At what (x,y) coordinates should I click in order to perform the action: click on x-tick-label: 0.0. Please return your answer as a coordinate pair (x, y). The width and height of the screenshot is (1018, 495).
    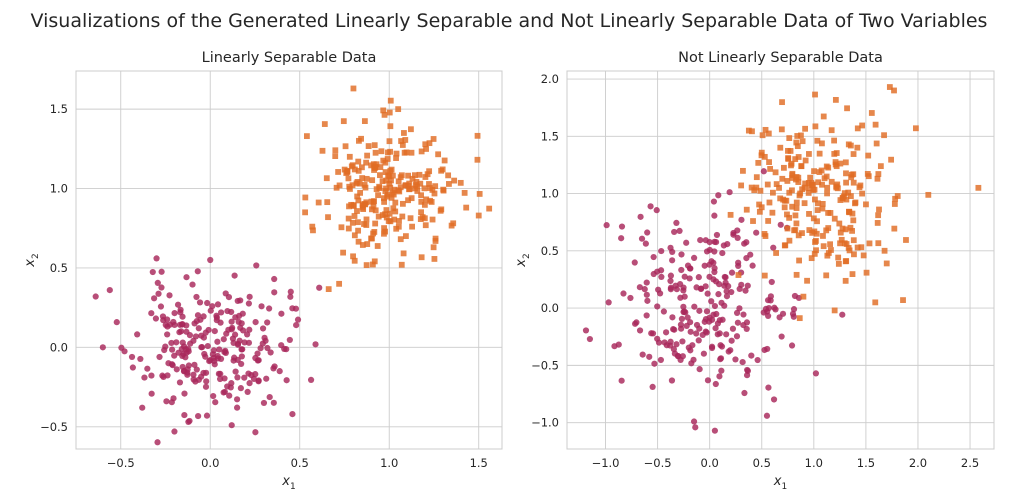
    Looking at the image, I should click on (710, 463).